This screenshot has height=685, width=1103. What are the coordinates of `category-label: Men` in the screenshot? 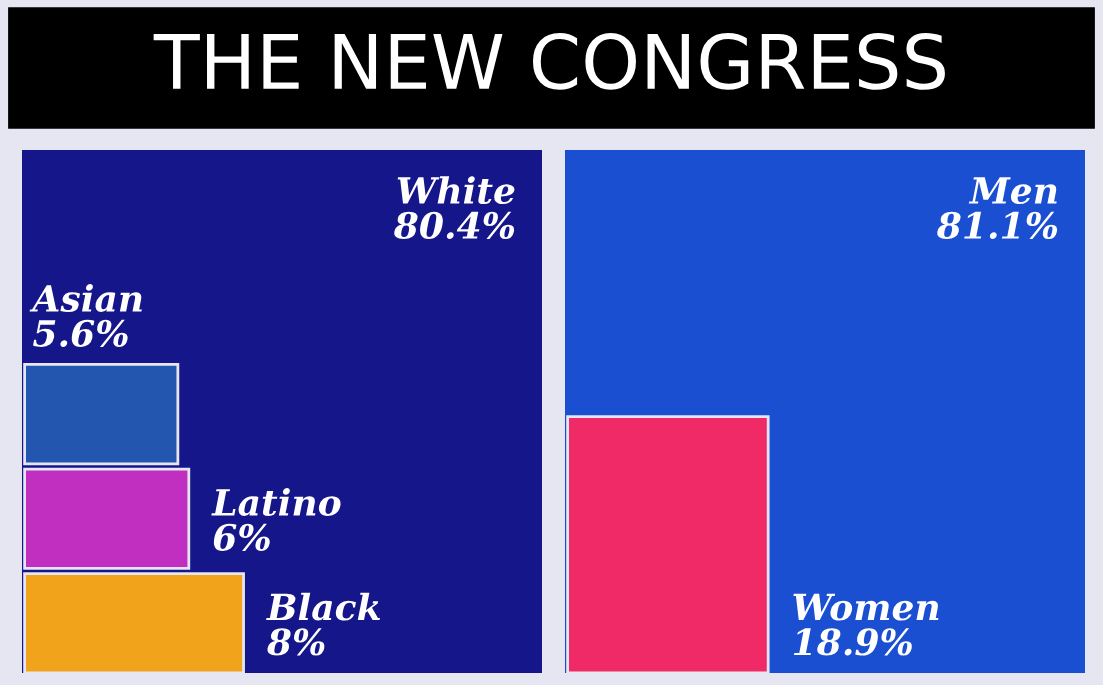 It's located at (1012, 191).